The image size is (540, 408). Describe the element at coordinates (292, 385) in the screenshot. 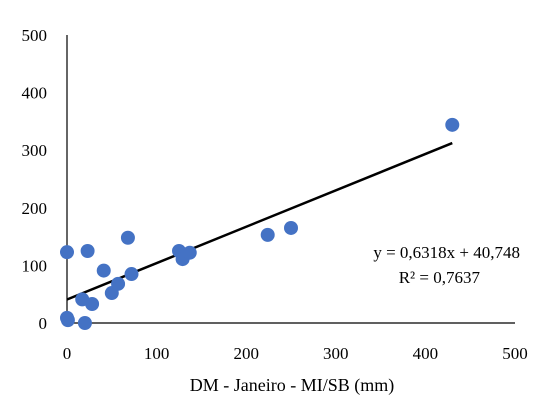

I see `x-axis-title: DM - Janeiro - MI/SB (mm)` at that location.